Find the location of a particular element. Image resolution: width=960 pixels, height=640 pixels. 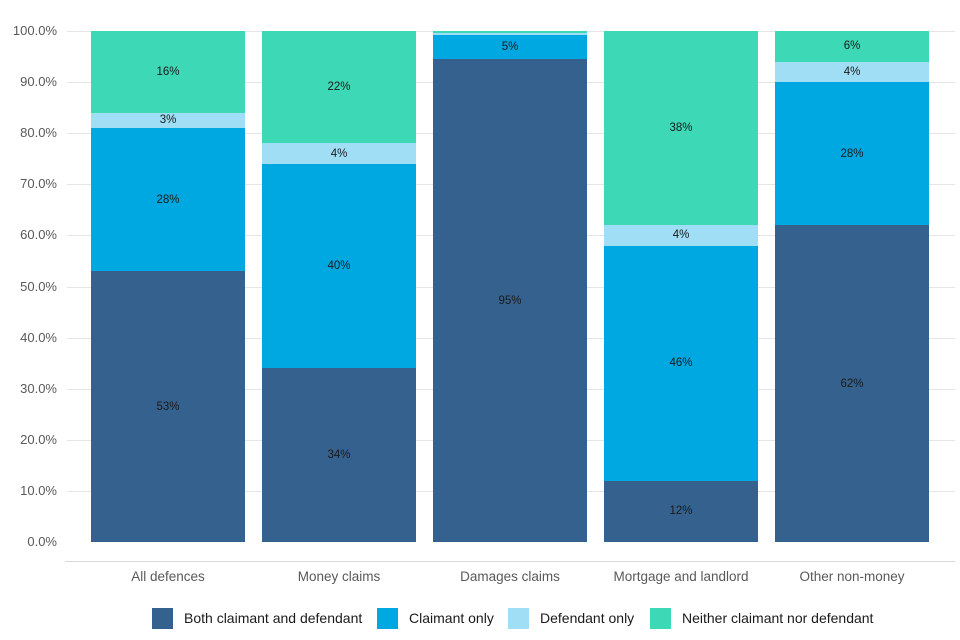

y-tick-label-0: 0.0% is located at coordinates (42, 541).